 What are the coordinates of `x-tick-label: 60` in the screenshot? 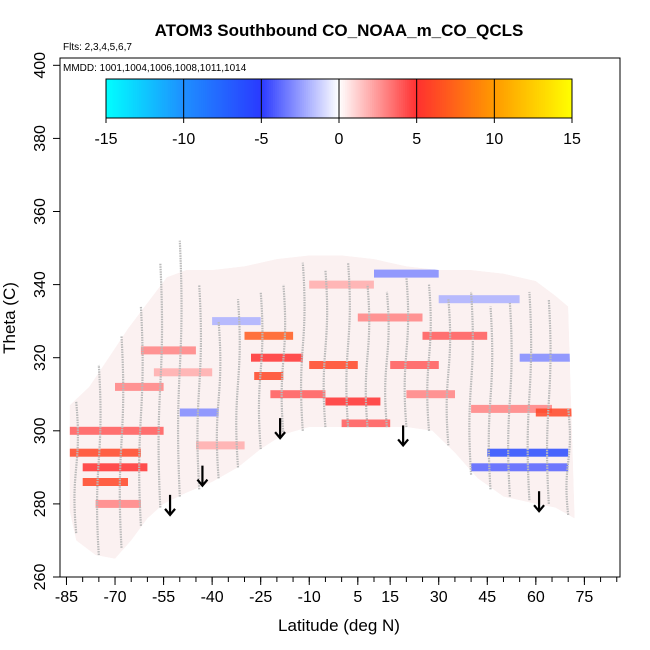 It's located at (536, 597).